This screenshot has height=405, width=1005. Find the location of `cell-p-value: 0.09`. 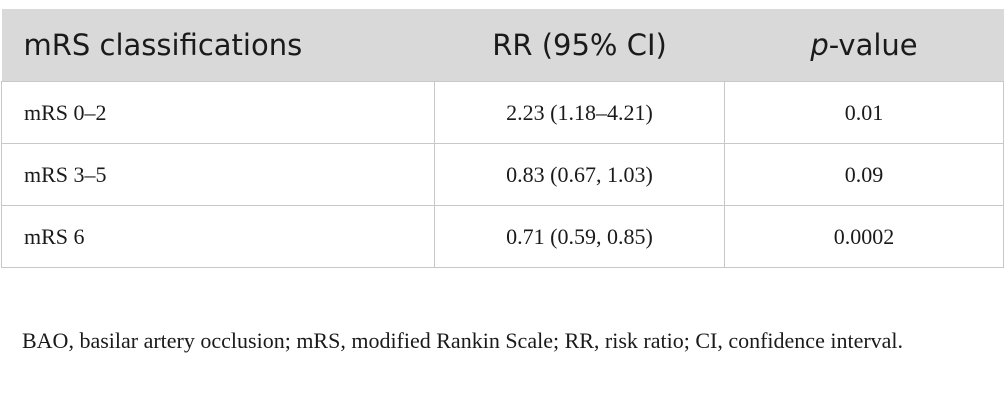

cell-p-value: 0.09 is located at coordinates (864, 174).